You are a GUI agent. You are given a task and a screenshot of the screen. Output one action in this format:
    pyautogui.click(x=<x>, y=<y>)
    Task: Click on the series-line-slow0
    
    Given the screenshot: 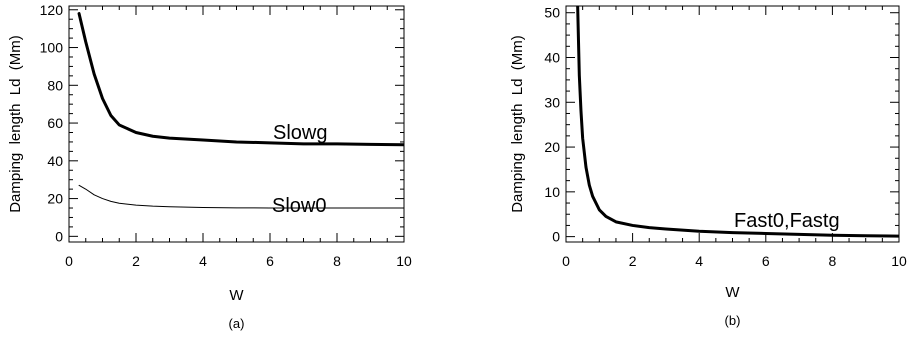 What is the action you would take?
    pyautogui.click(x=241, y=196)
    